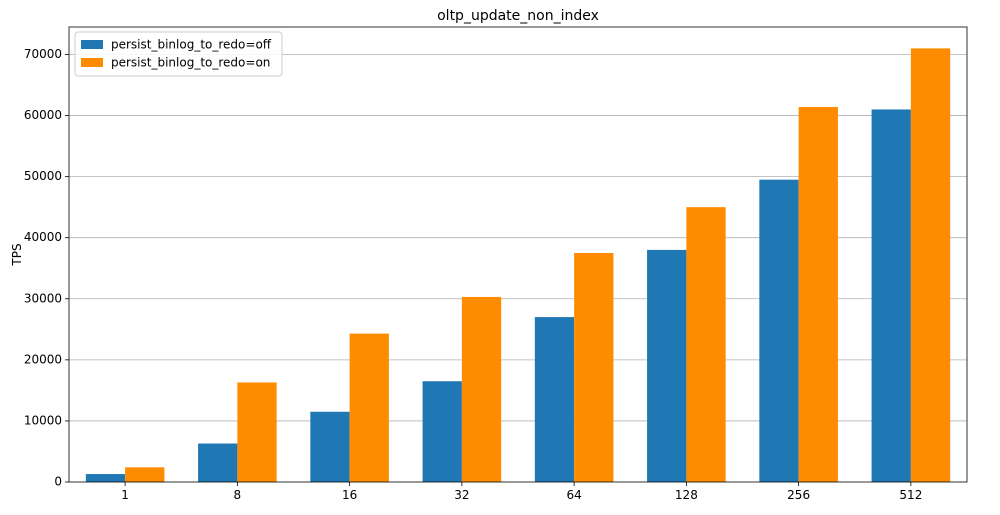 The width and height of the screenshot is (1000, 515). I want to click on y-tick-label: 40000, so click(43, 237).